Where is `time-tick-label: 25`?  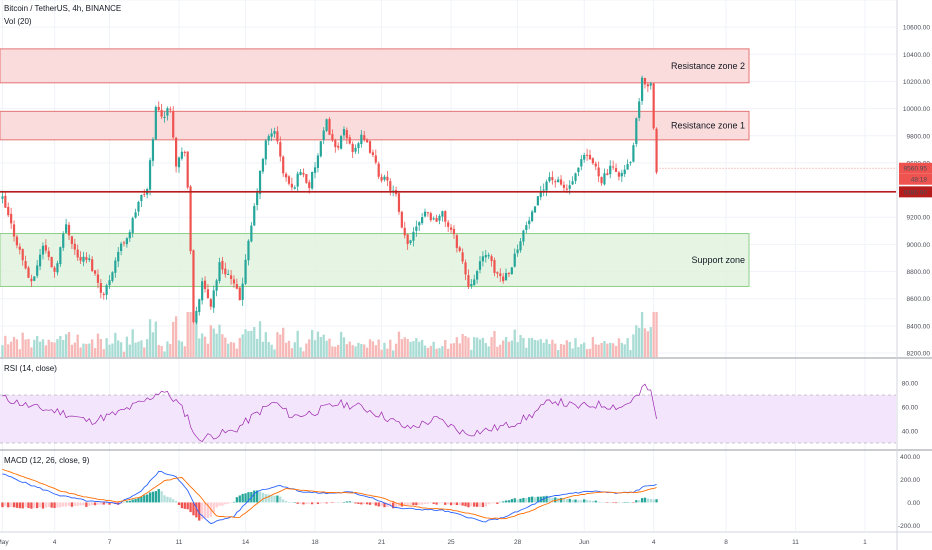 time-tick-label: 25 is located at coordinates (451, 542).